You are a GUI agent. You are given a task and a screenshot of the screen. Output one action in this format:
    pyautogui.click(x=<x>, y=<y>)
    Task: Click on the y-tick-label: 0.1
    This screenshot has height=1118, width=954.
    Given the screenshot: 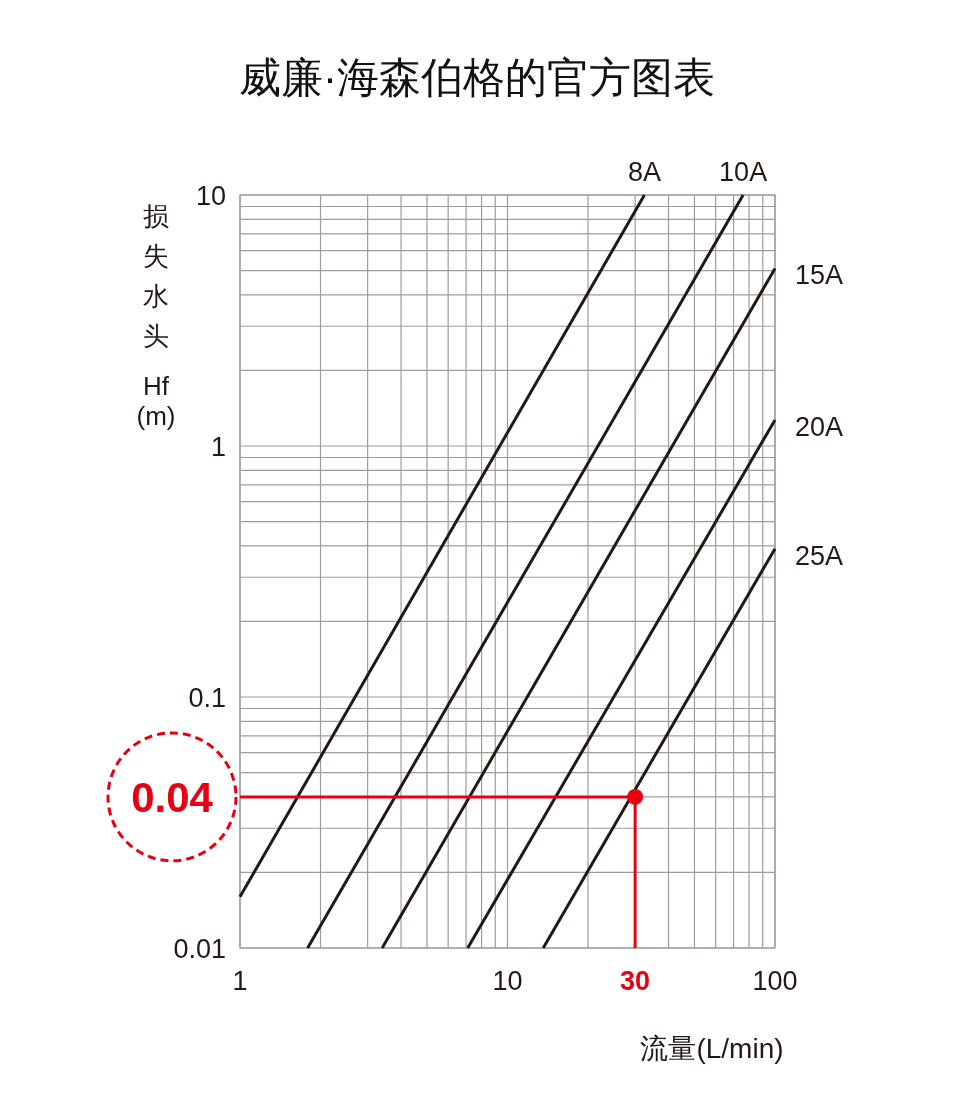 What is the action you would take?
    pyautogui.click(x=207, y=698)
    